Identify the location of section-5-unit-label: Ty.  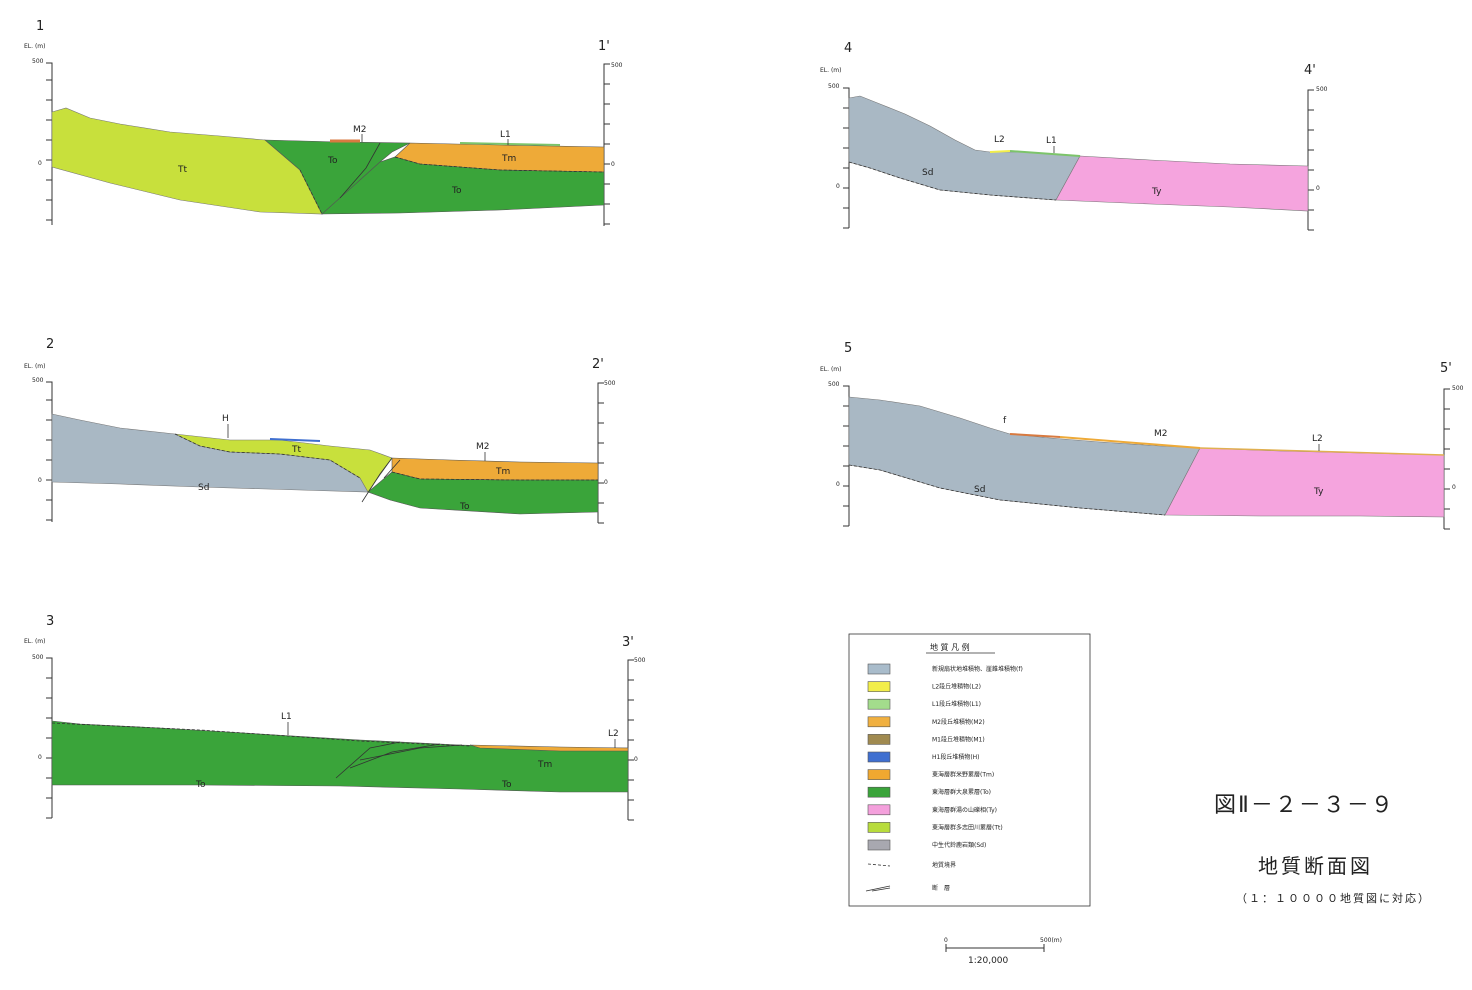
(1318, 492).